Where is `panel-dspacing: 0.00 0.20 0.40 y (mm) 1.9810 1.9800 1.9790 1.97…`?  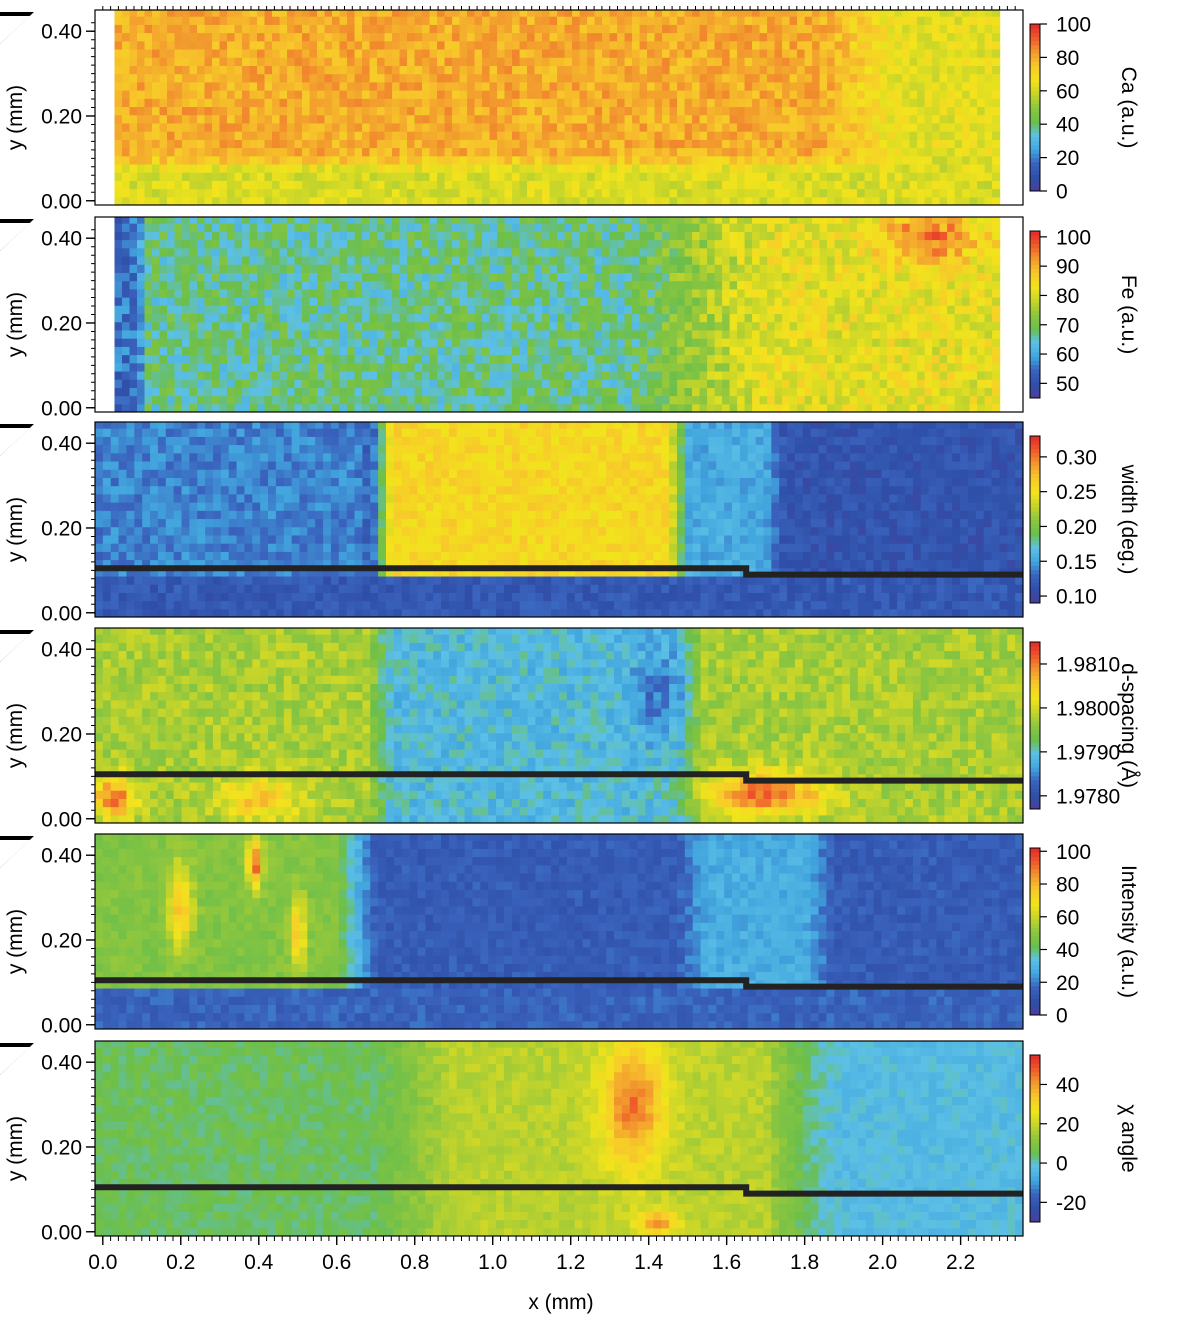 panel-dspacing: 0.00 0.20 0.40 y (mm) 1.9810 1.9800 1.9790 1.97… is located at coordinates (570, 729).